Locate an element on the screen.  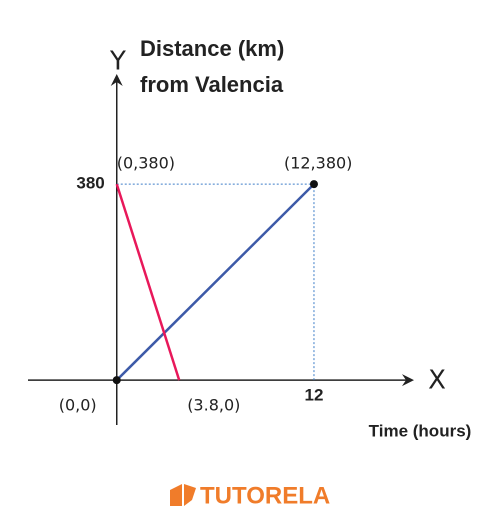
point-label: (3.8,0) is located at coordinates (213, 405).